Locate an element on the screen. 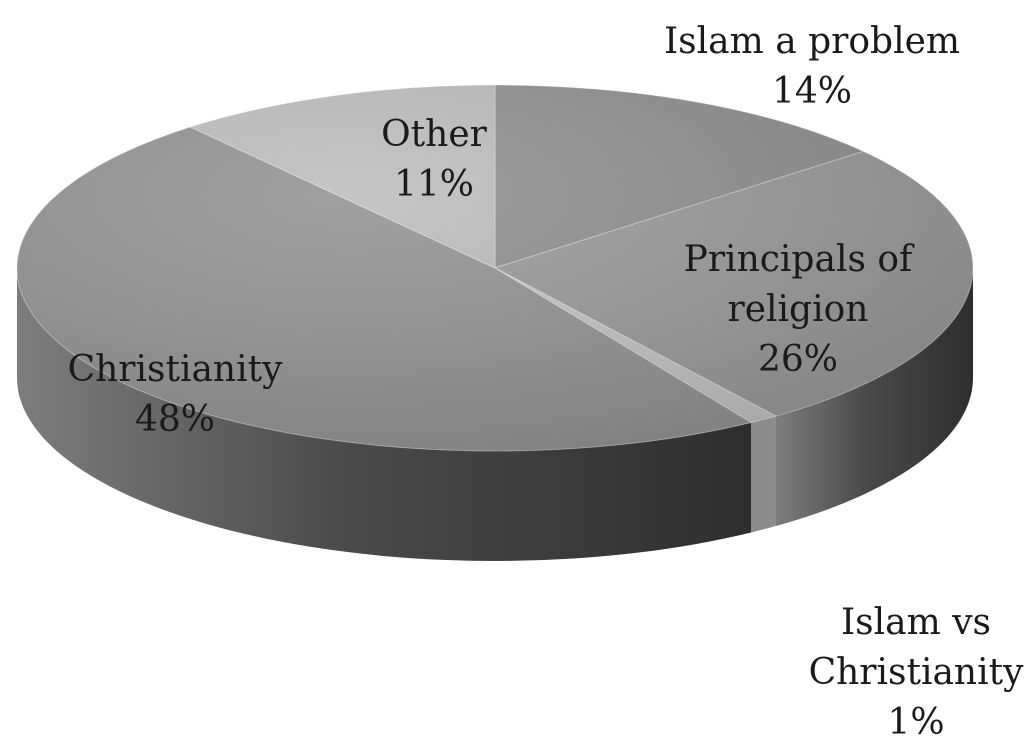 The image size is (1026, 738). slice-value-label: 48% is located at coordinates (175, 419).